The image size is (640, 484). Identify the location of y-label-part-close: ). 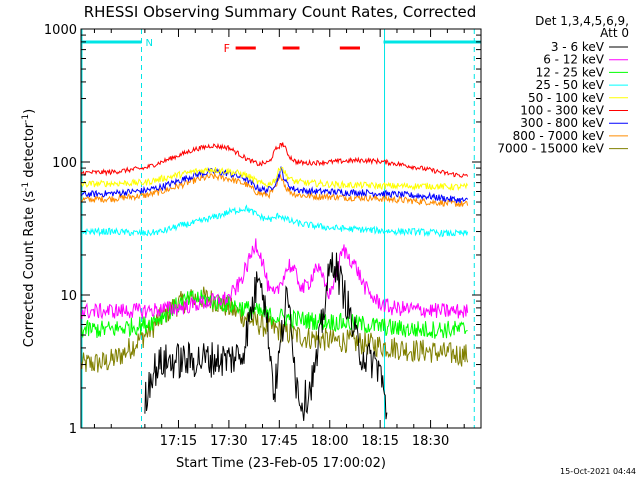
(29, 111).